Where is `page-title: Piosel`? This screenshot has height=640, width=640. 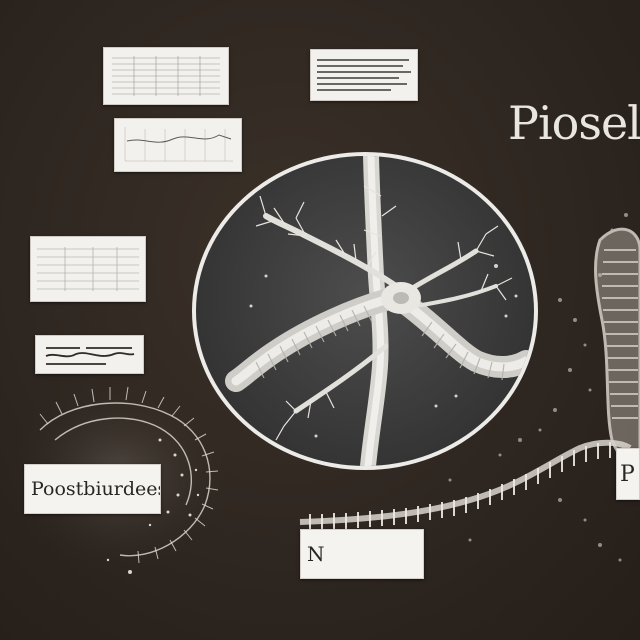
page-title: Piosel is located at coordinates (574, 123).